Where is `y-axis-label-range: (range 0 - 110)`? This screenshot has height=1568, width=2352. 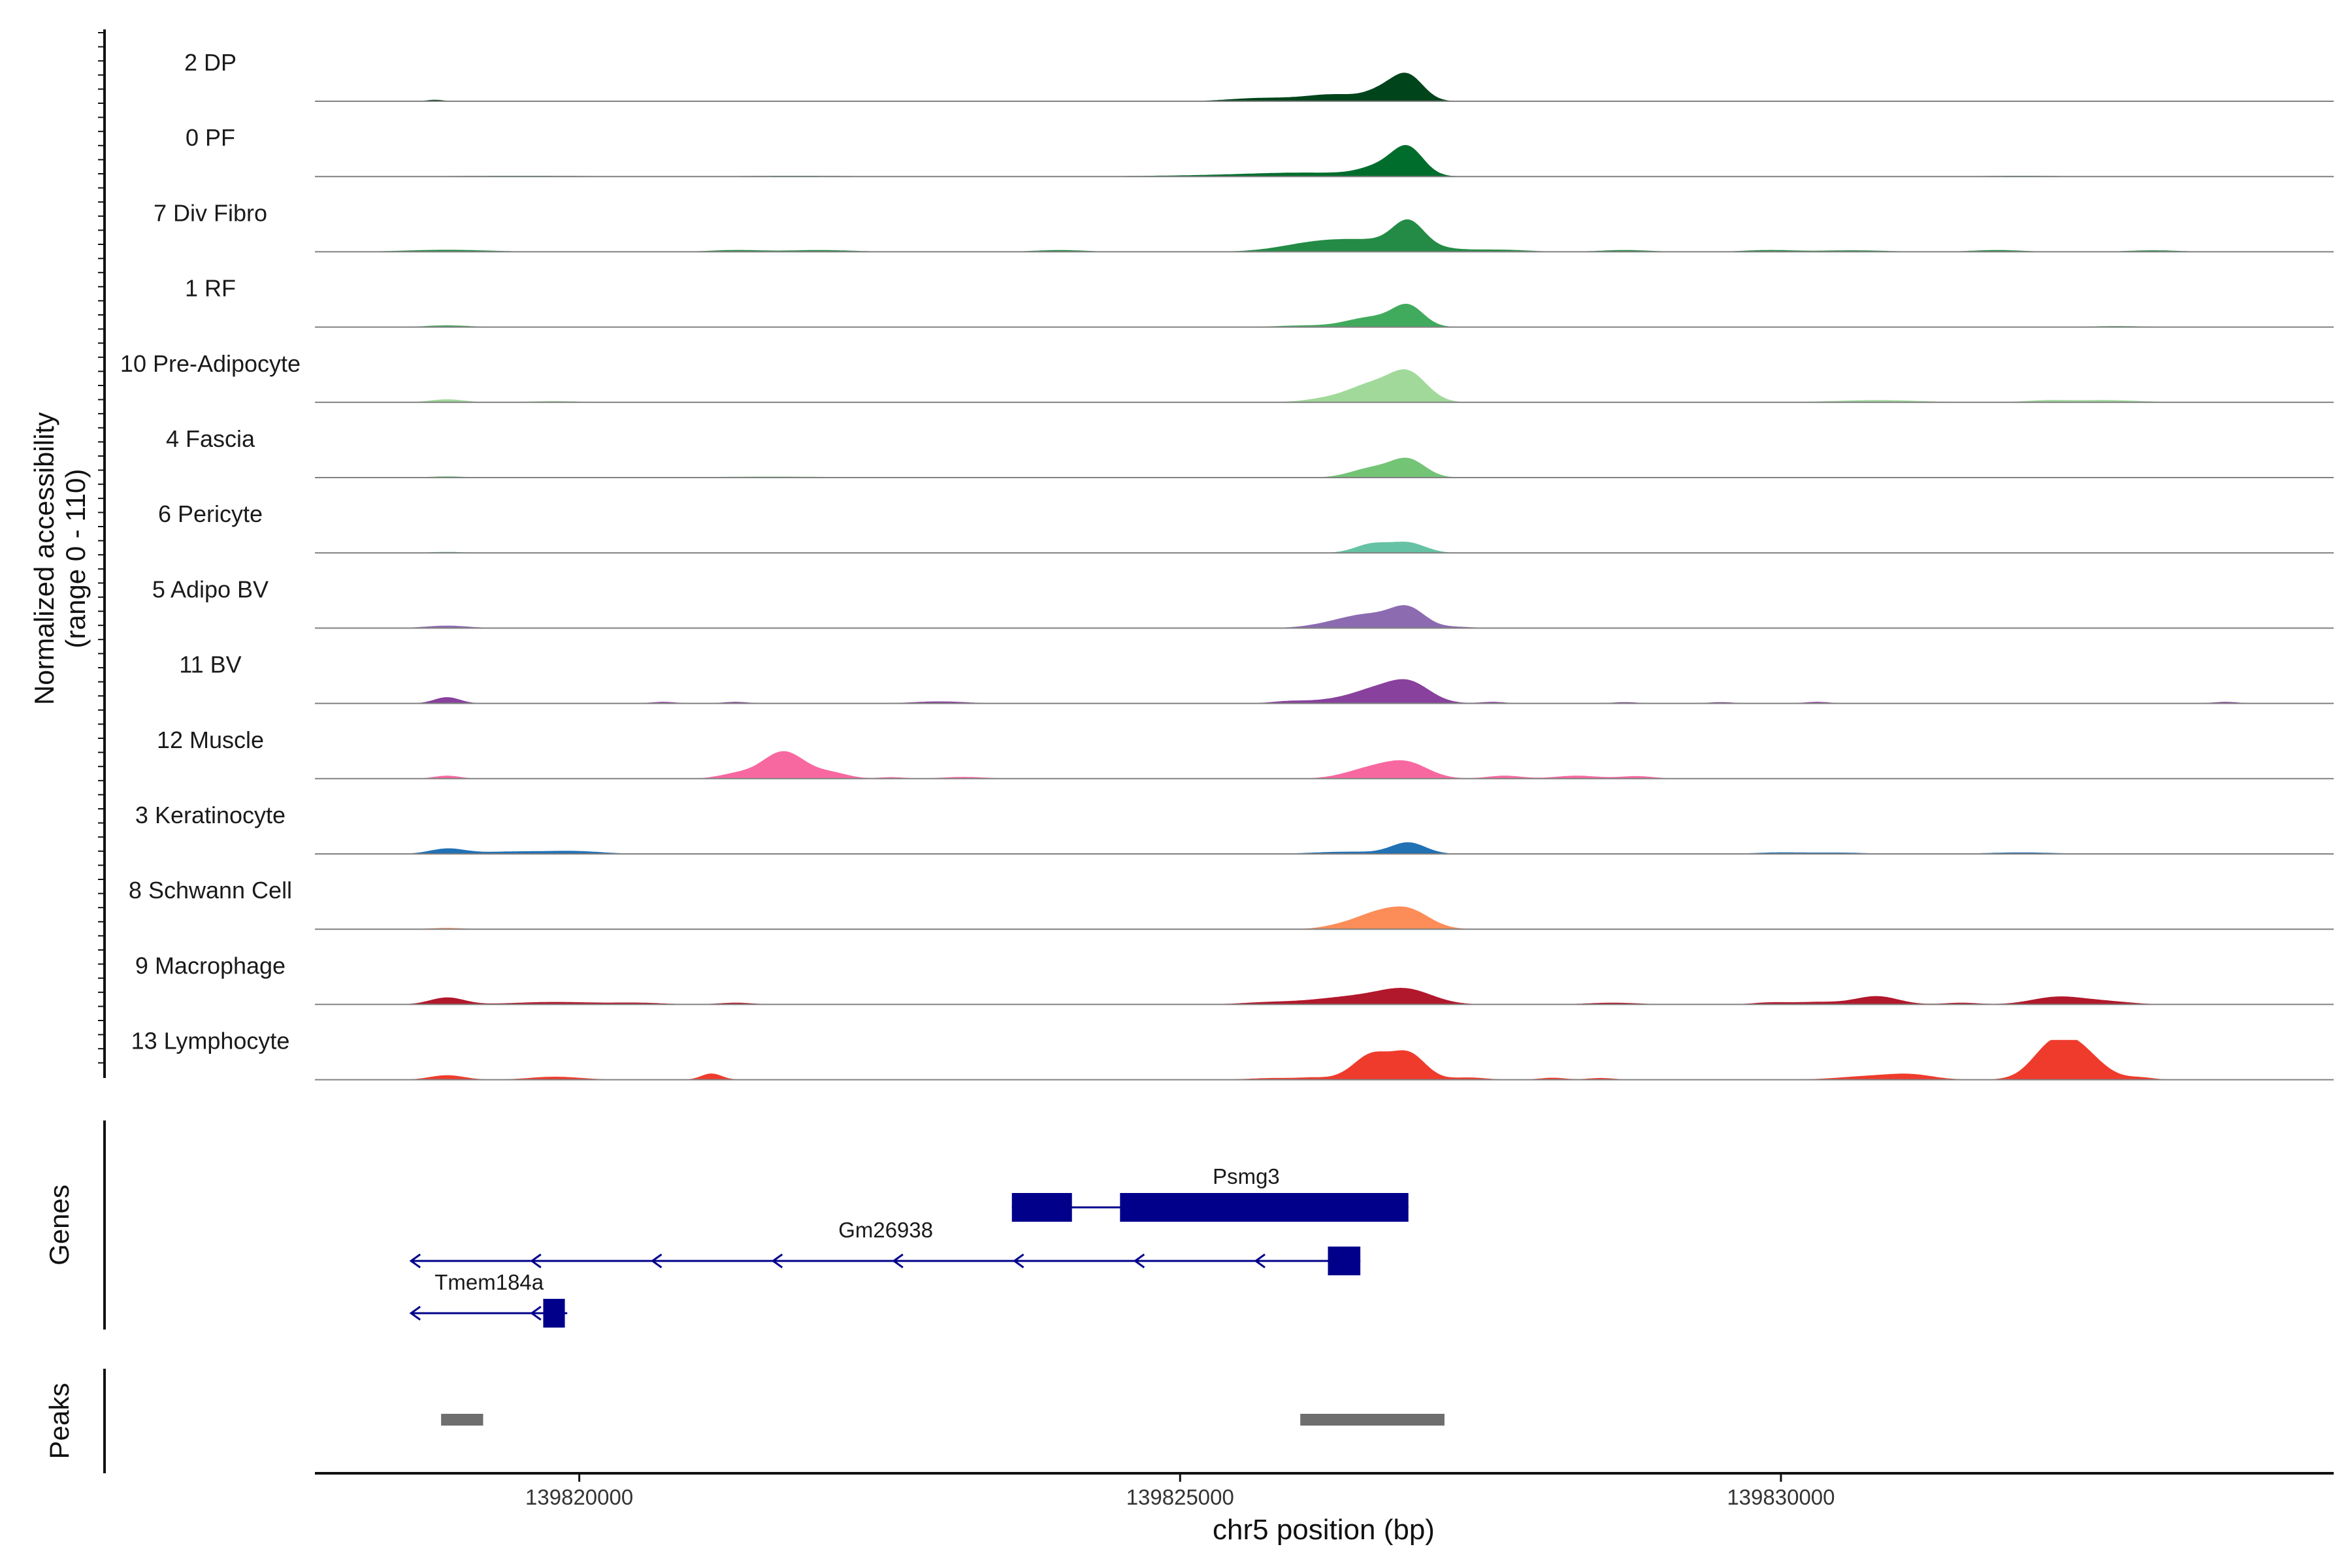
y-axis-label-range: (range 0 - 110) is located at coordinates (75, 559).